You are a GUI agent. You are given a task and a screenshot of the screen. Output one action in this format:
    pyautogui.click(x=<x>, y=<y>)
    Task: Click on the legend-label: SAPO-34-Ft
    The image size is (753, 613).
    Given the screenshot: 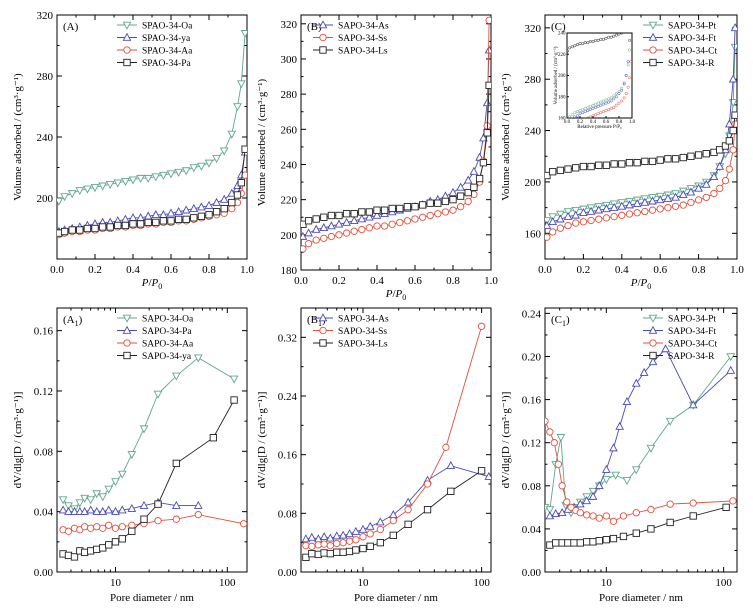 What is the action you would take?
    pyautogui.click(x=692, y=39)
    